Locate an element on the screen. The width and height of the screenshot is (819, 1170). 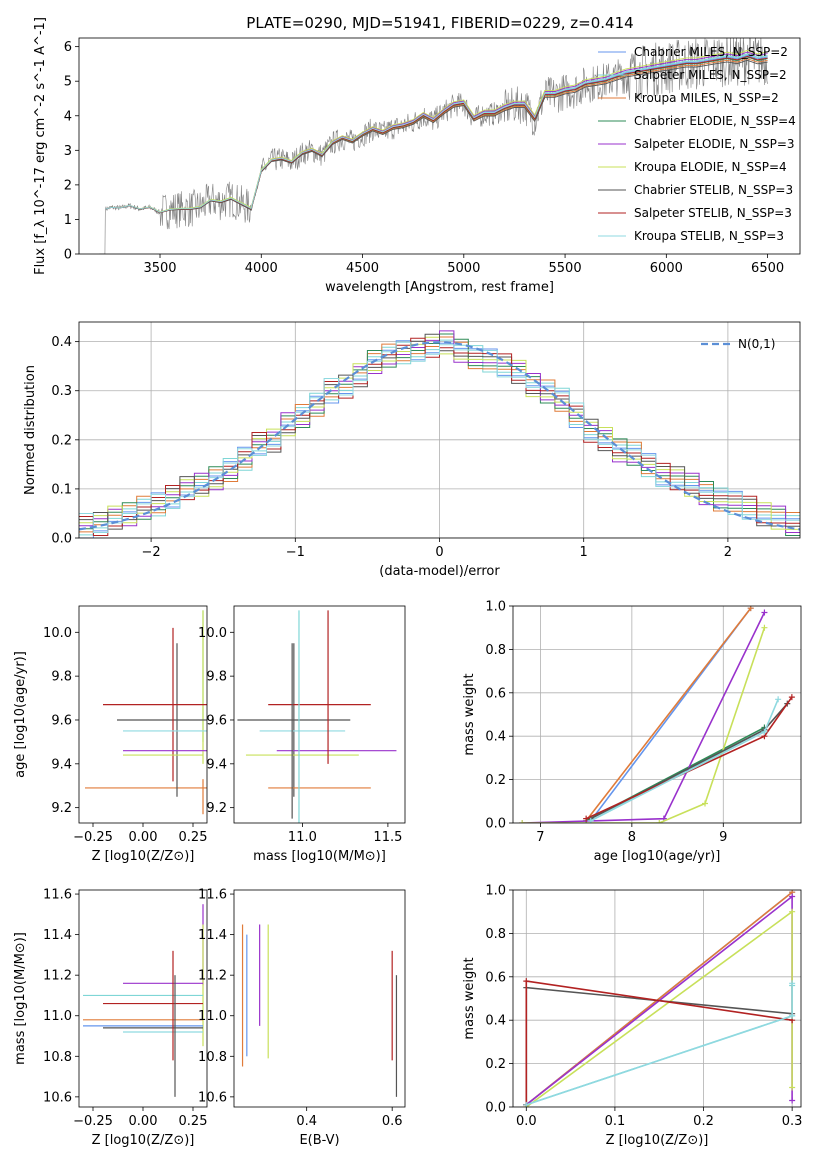
x-tick-label: 0.4 is located at coordinates (306, 1121).